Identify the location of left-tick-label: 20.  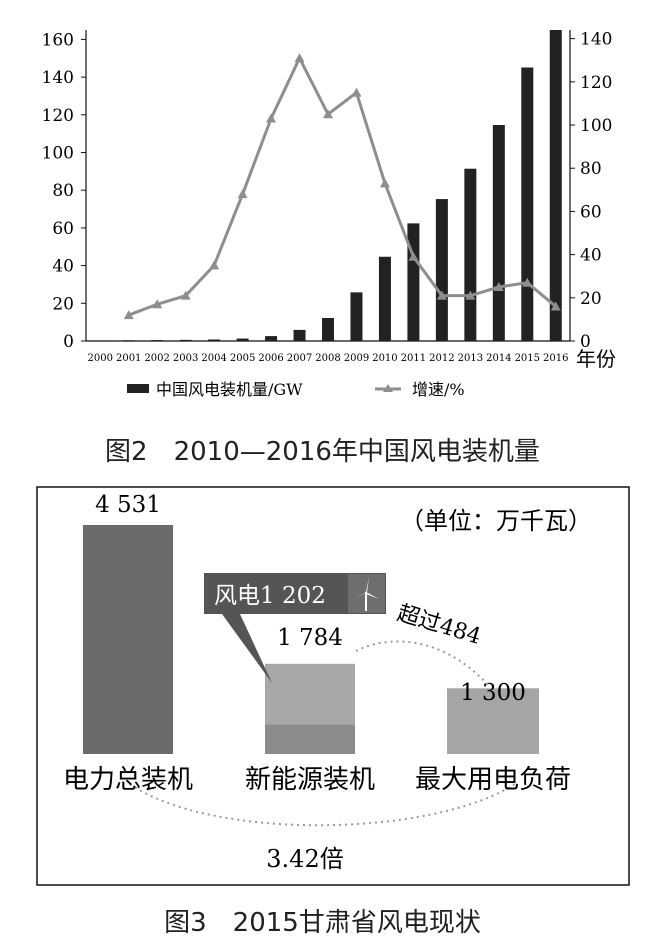
(63, 304).